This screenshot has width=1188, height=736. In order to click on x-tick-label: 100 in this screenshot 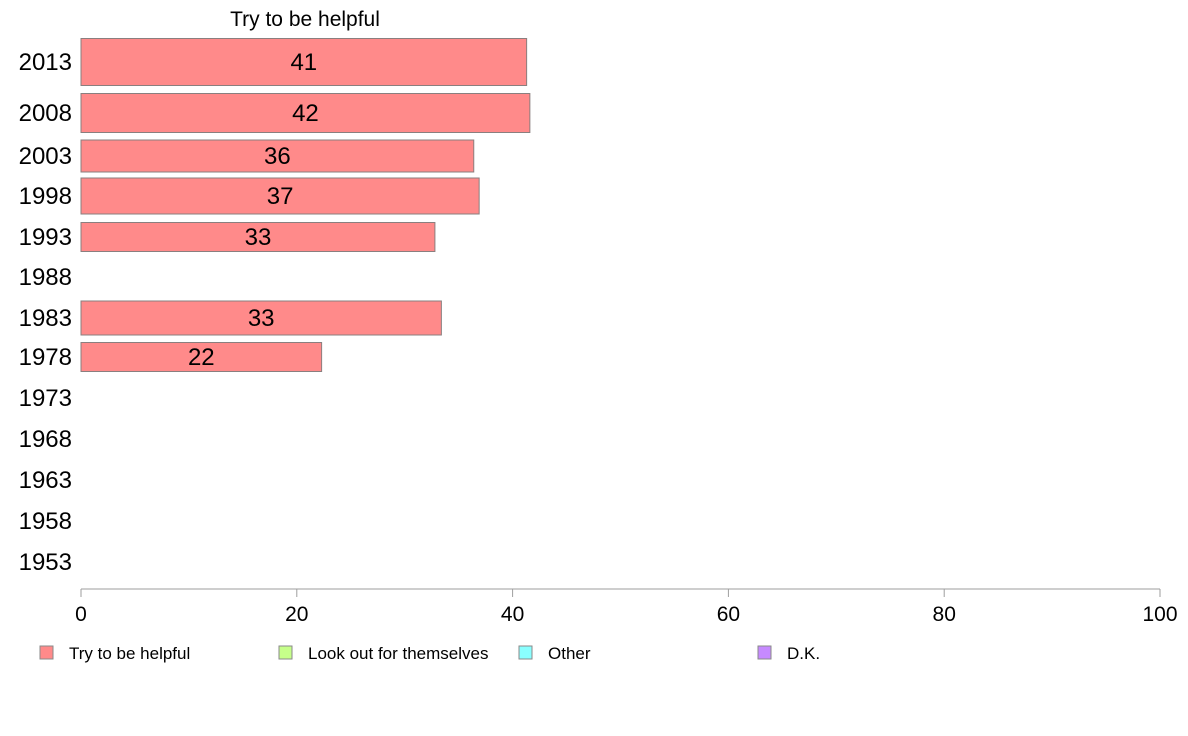, I will do `click(1159, 614)`.